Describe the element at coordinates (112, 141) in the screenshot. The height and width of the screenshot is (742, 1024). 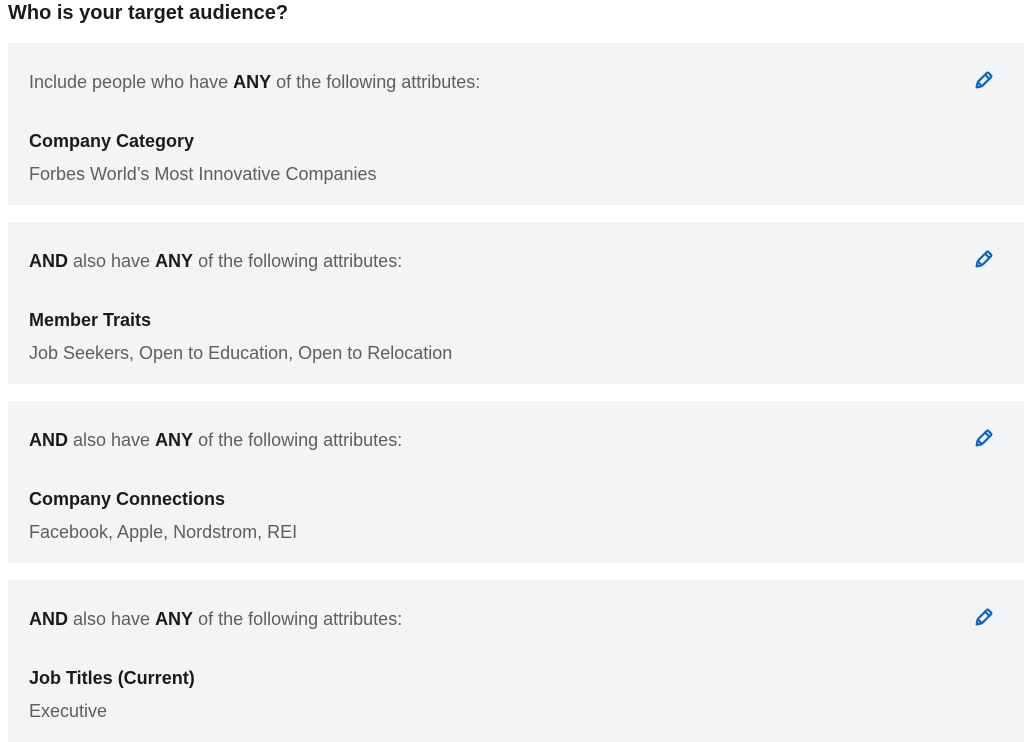
I see `criteria-heading: Company Category` at that location.